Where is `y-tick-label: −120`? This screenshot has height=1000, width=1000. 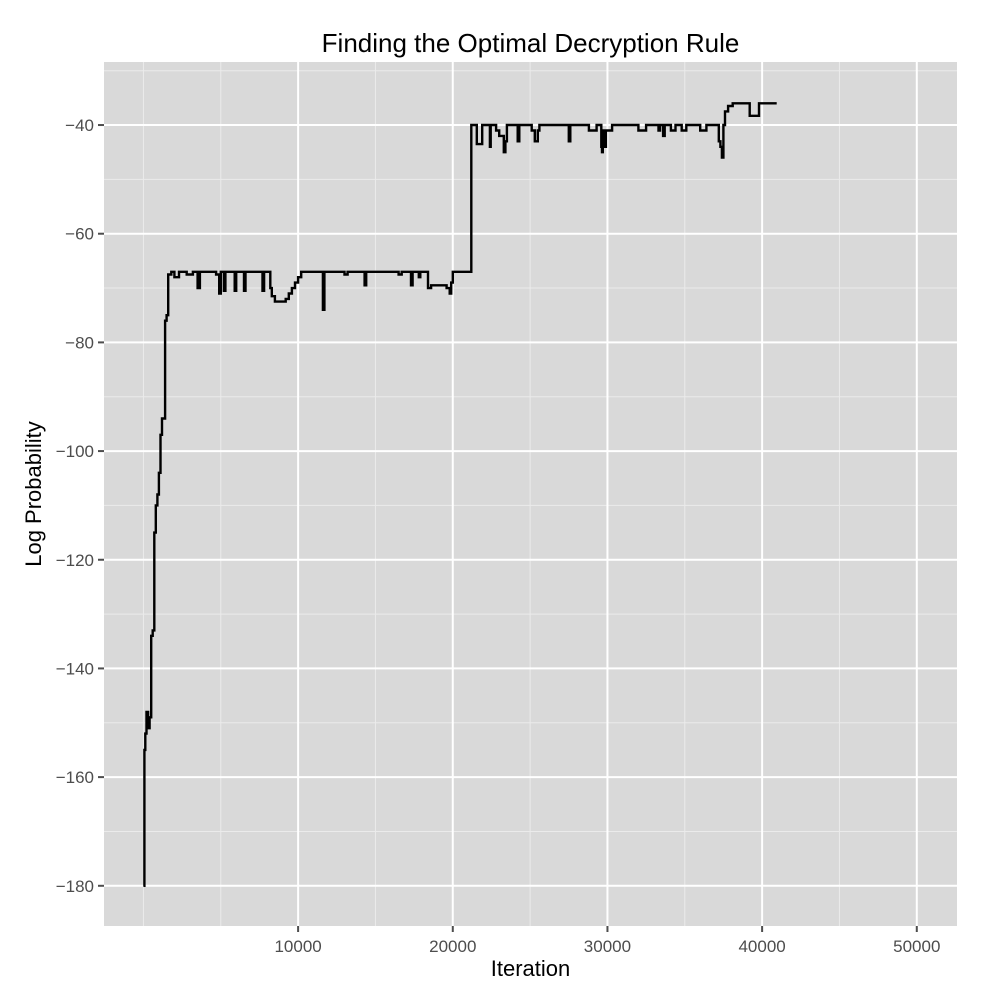
y-tick-label: −120 is located at coordinates (75, 560).